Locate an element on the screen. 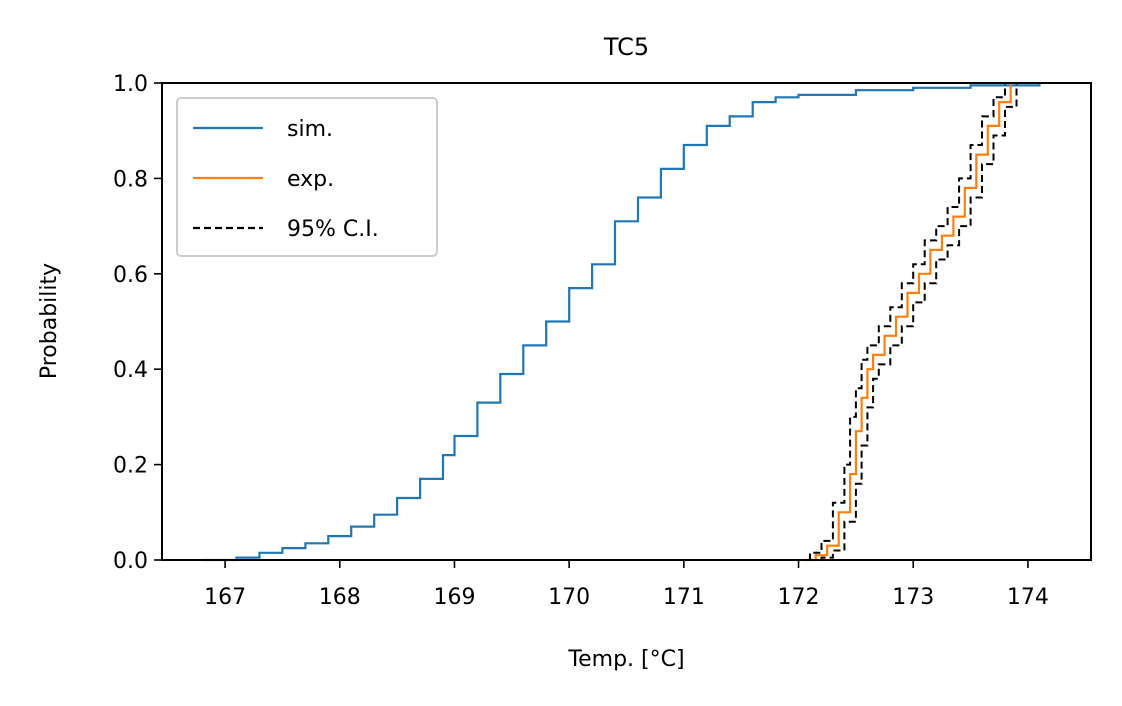 This screenshot has width=1122, height=706. legend-label-2: 95% C.I. is located at coordinates (333, 229).